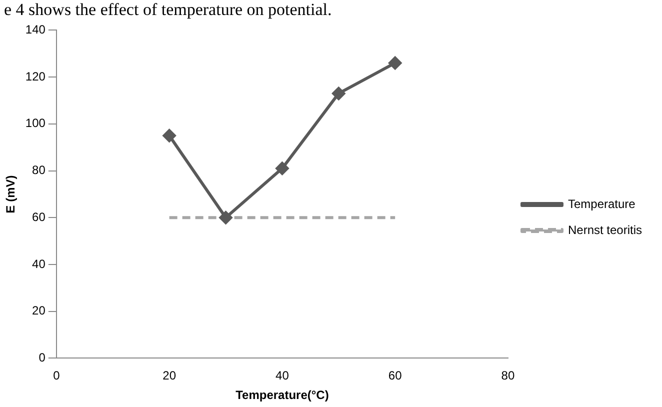 This screenshot has height=407, width=662. I want to click on x-tick-label: 20, so click(169, 375).